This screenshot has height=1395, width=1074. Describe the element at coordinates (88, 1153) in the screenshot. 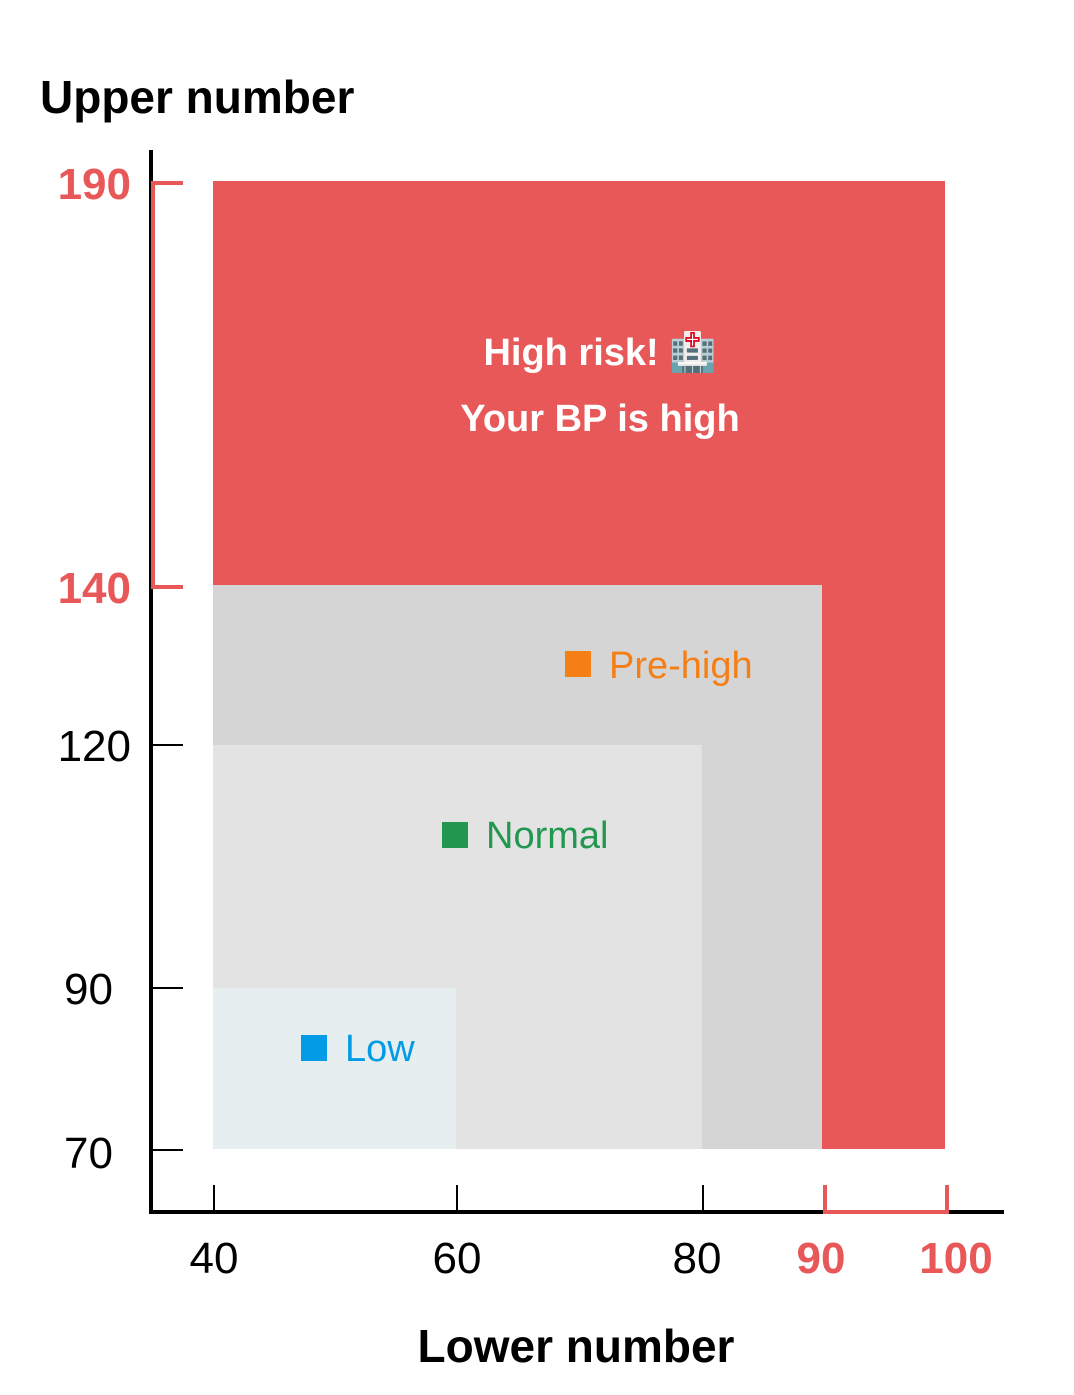

I see `y-tick-label-70: 70` at that location.